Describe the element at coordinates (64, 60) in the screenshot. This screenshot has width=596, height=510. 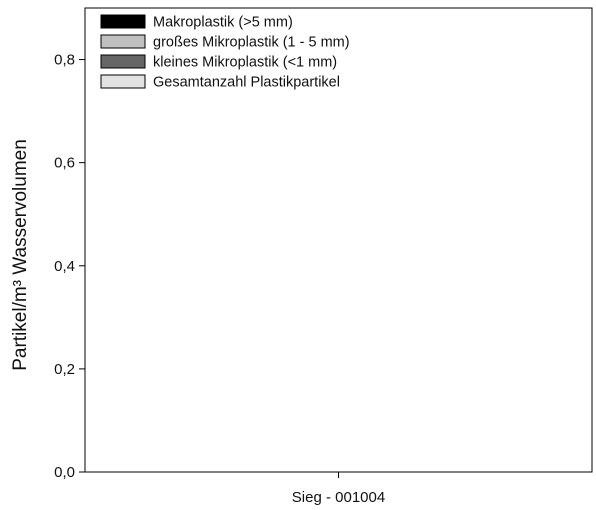
I see `y-tick-label: 0,8` at that location.